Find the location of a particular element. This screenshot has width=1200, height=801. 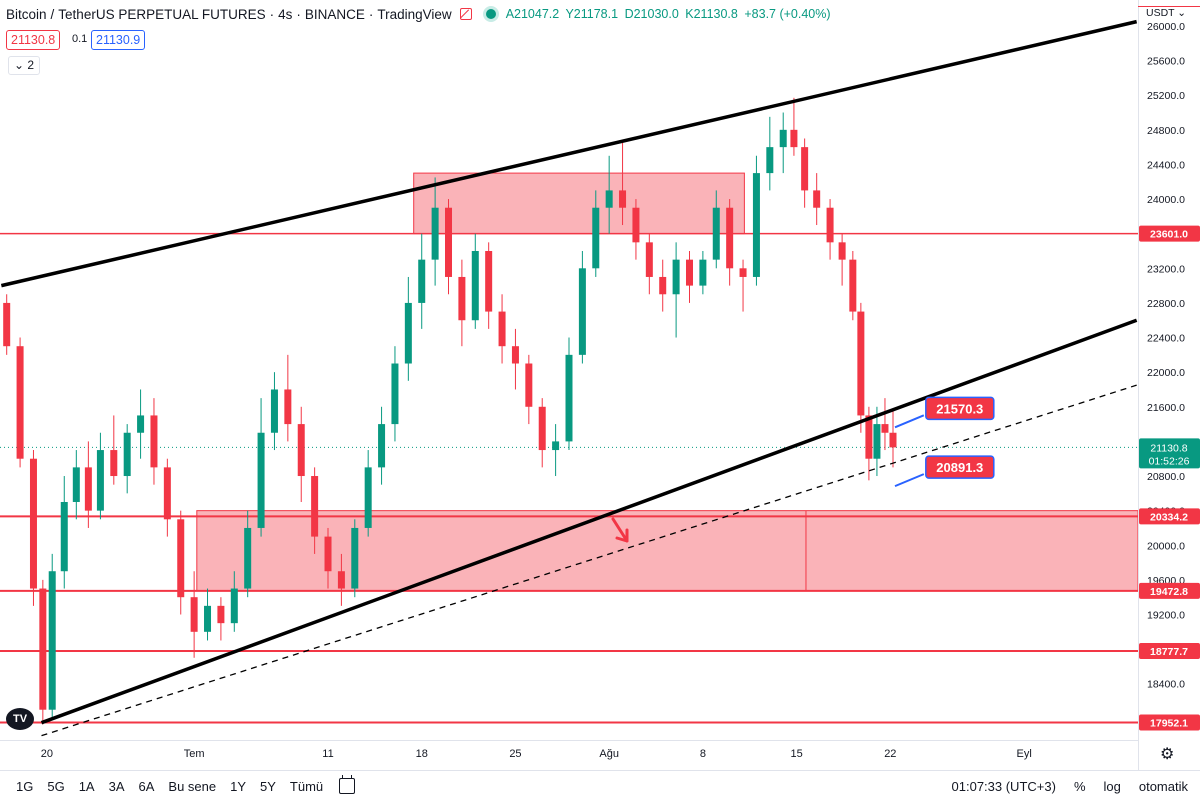

range-6A: 6A is located at coordinates (146, 786).